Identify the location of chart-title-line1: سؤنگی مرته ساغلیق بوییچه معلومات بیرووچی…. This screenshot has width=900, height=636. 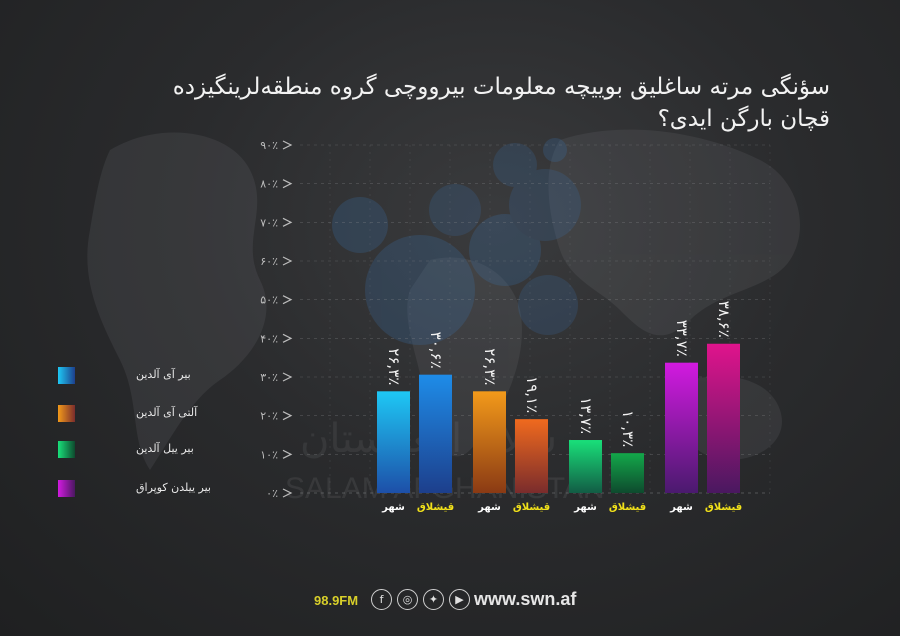
(501, 87).